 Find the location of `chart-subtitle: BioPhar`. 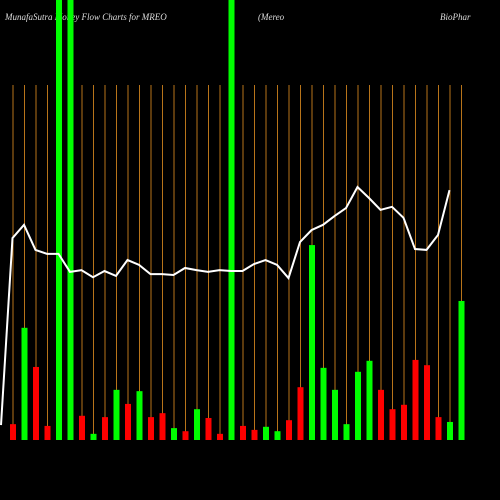

chart-subtitle: BioPhar is located at coordinates (455, 17).